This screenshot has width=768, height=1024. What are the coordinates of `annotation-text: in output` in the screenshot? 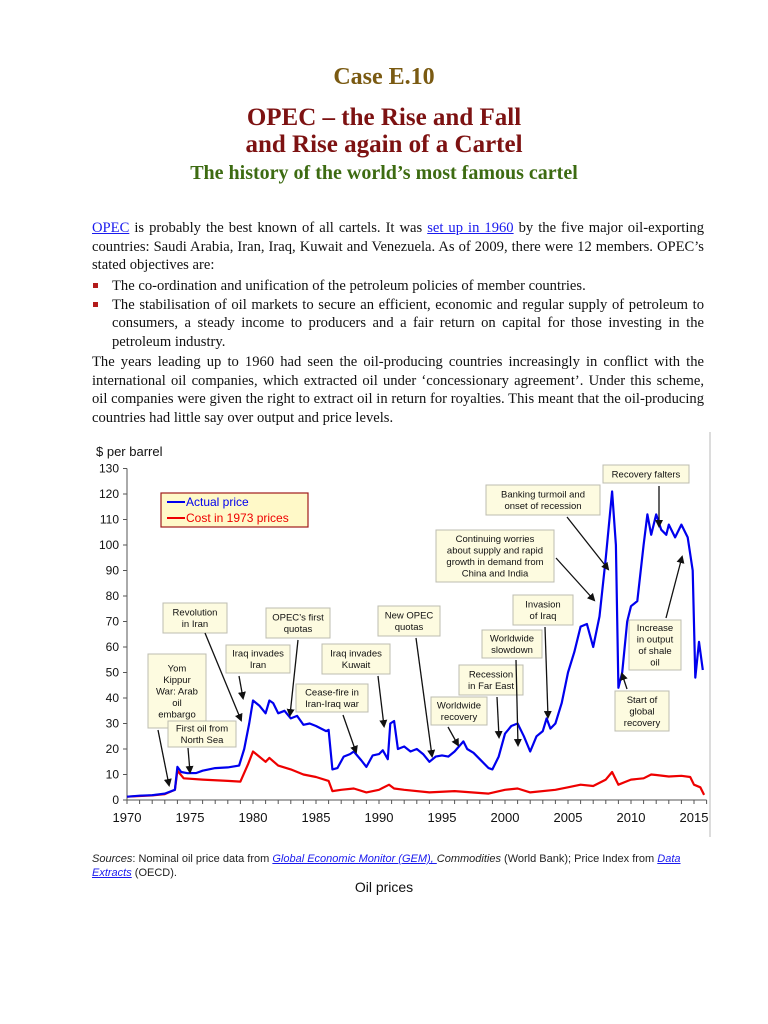 It's located at (655, 640).